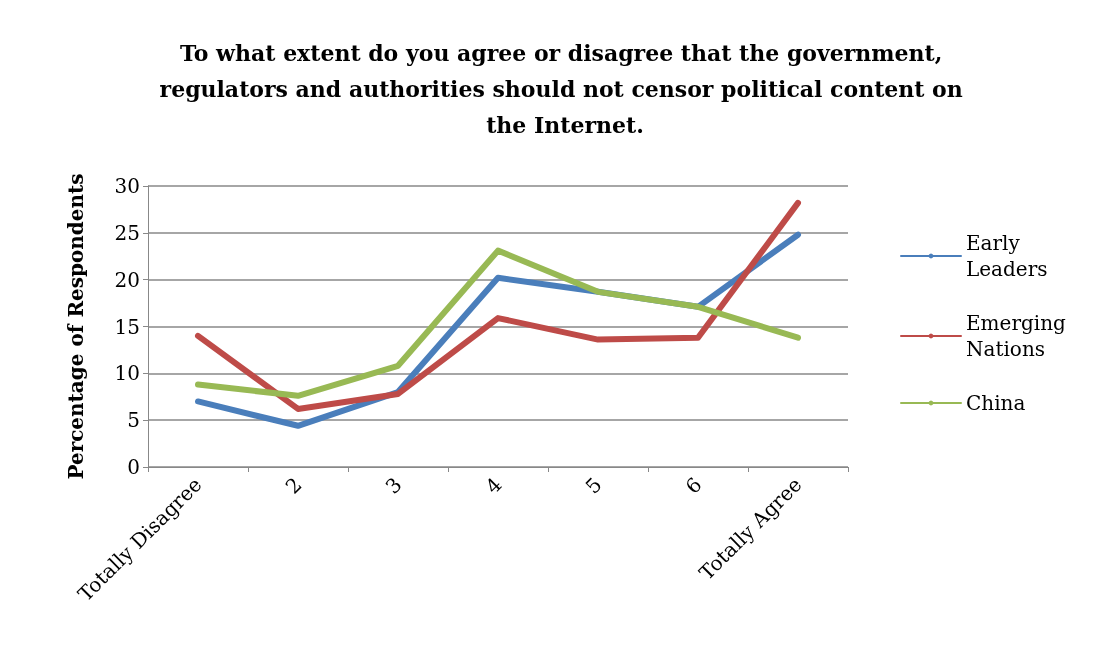 Image resolution: width=1111 pixels, height=656 pixels. Describe the element at coordinates (393, 485) in the screenshot. I see `x-tick-label: 3` at that location.